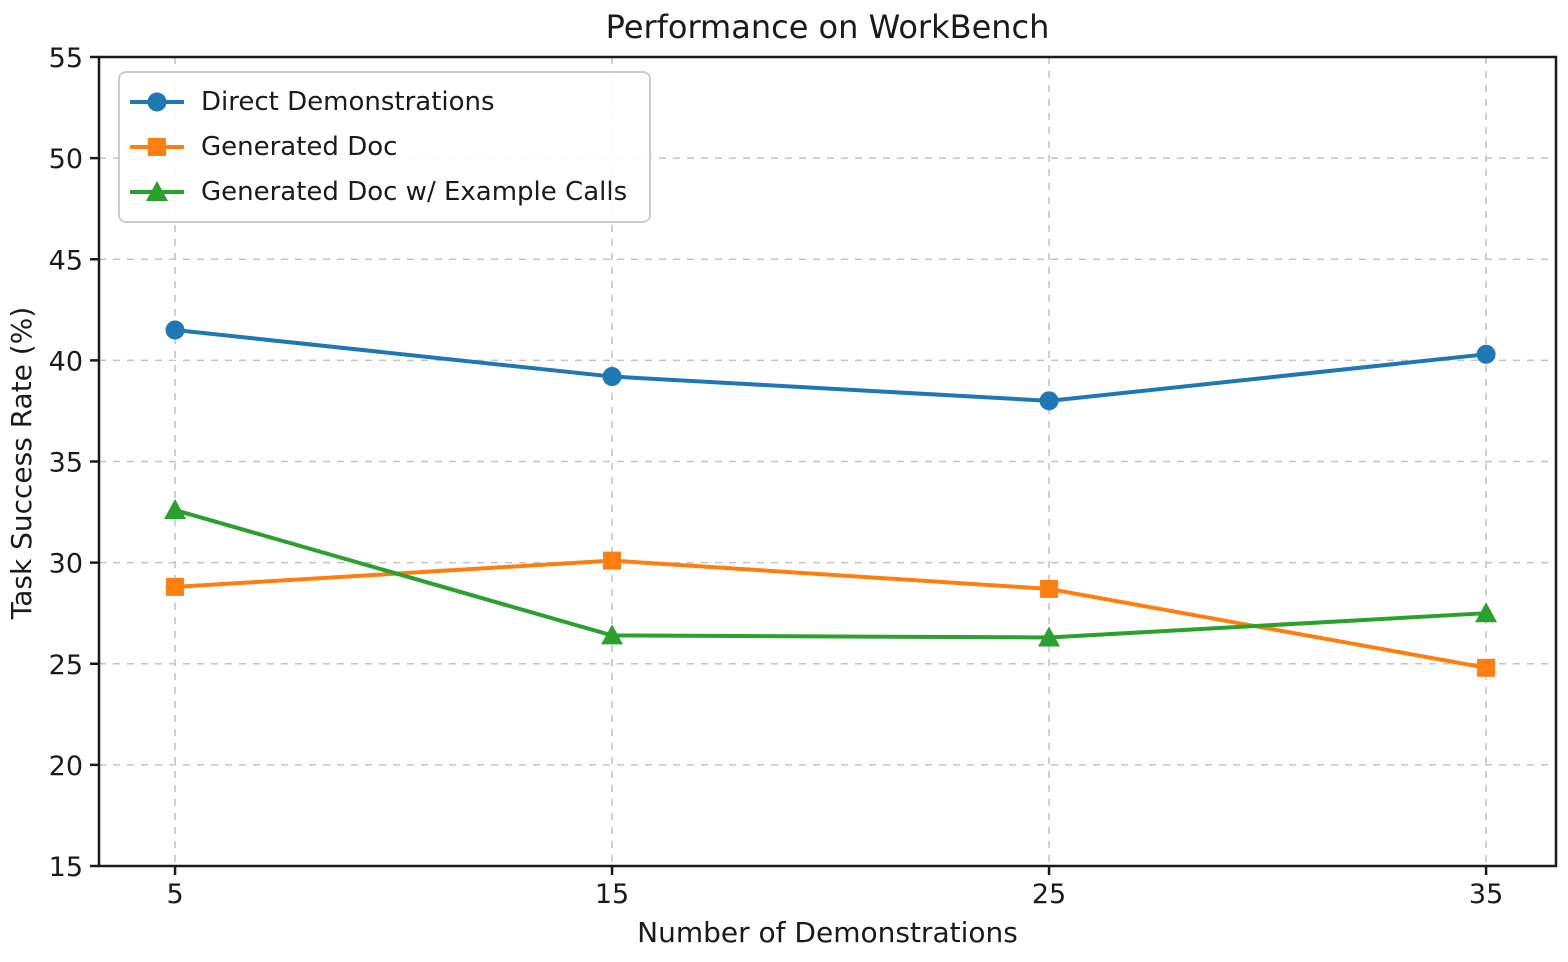 The height and width of the screenshot is (962, 1568). I want to click on legend-circle-marker-icon, so click(157, 102).